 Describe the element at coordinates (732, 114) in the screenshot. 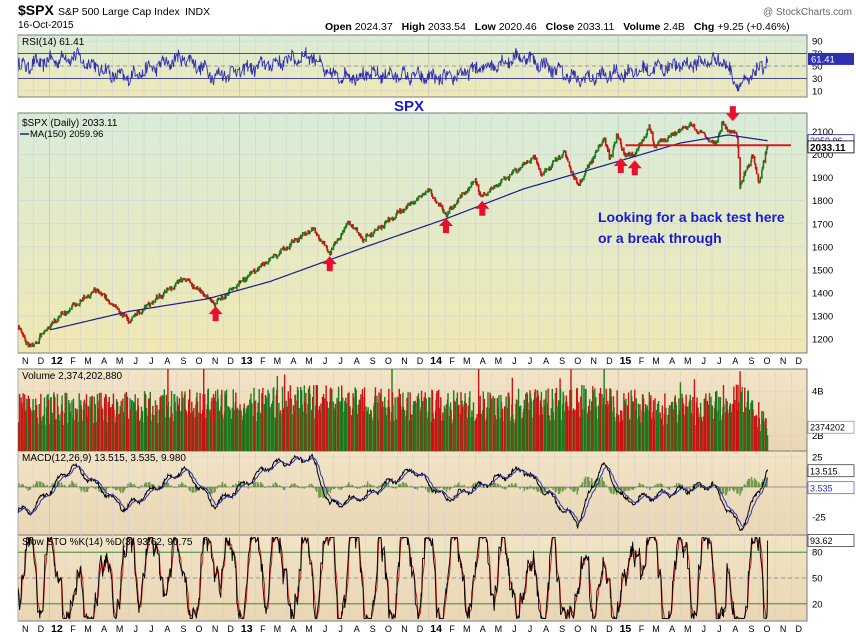

I see `down-arrow-marker` at that location.